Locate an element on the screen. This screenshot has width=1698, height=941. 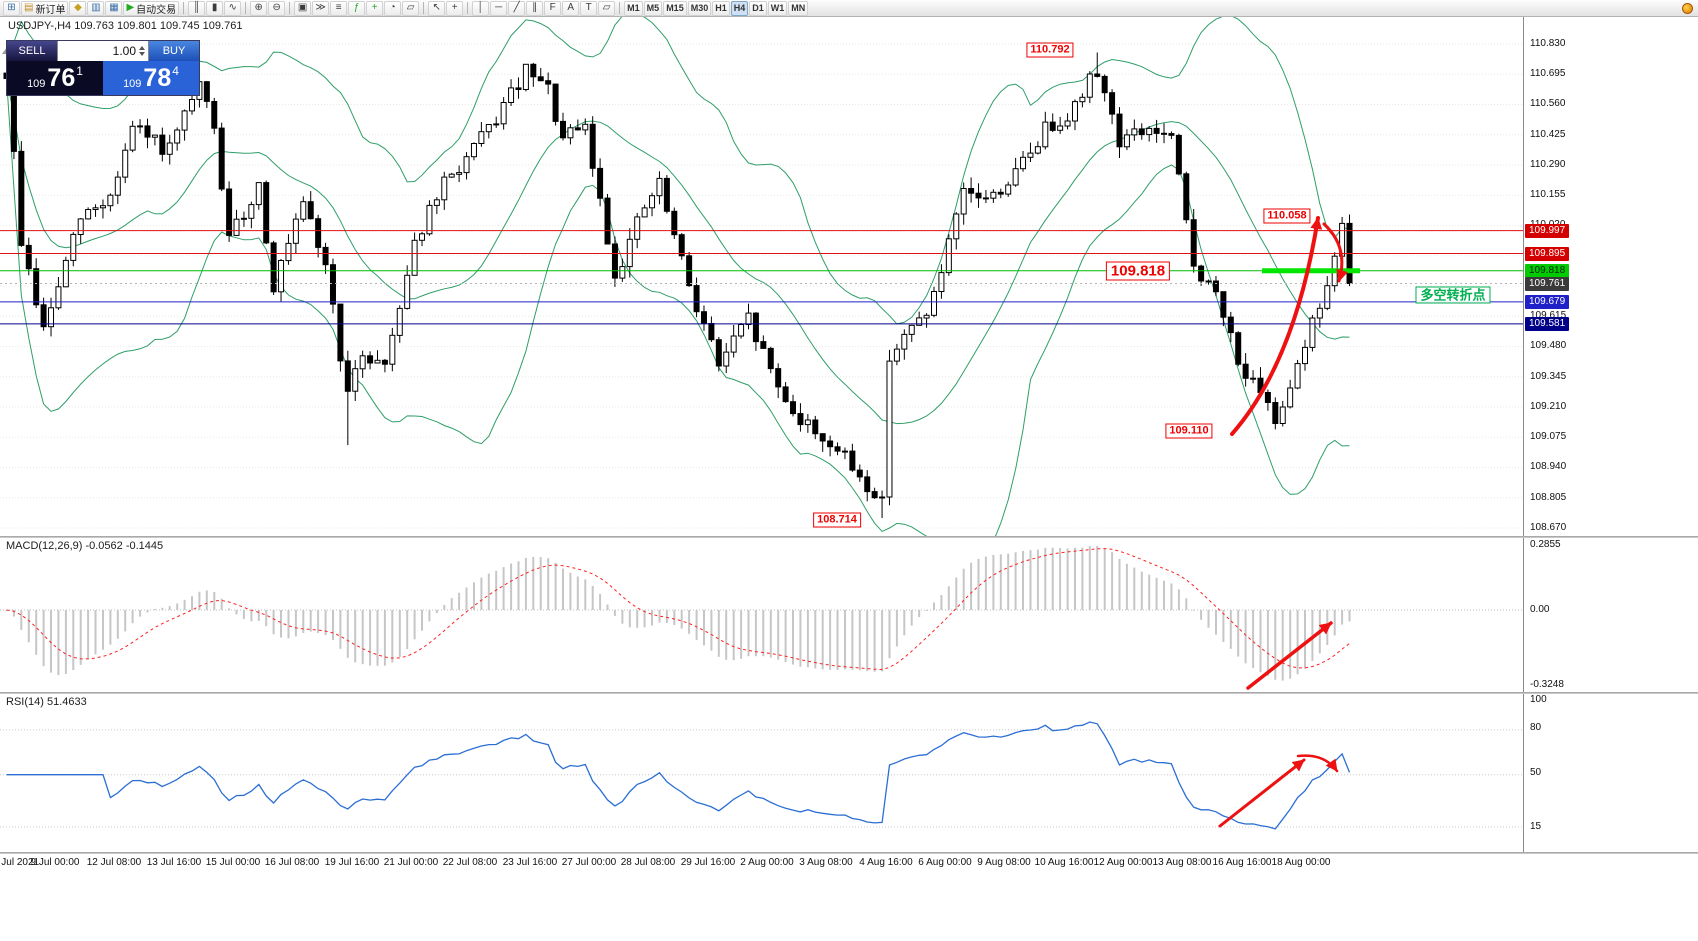
price-annotation: 109.110 is located at coordinates (1189, 431).